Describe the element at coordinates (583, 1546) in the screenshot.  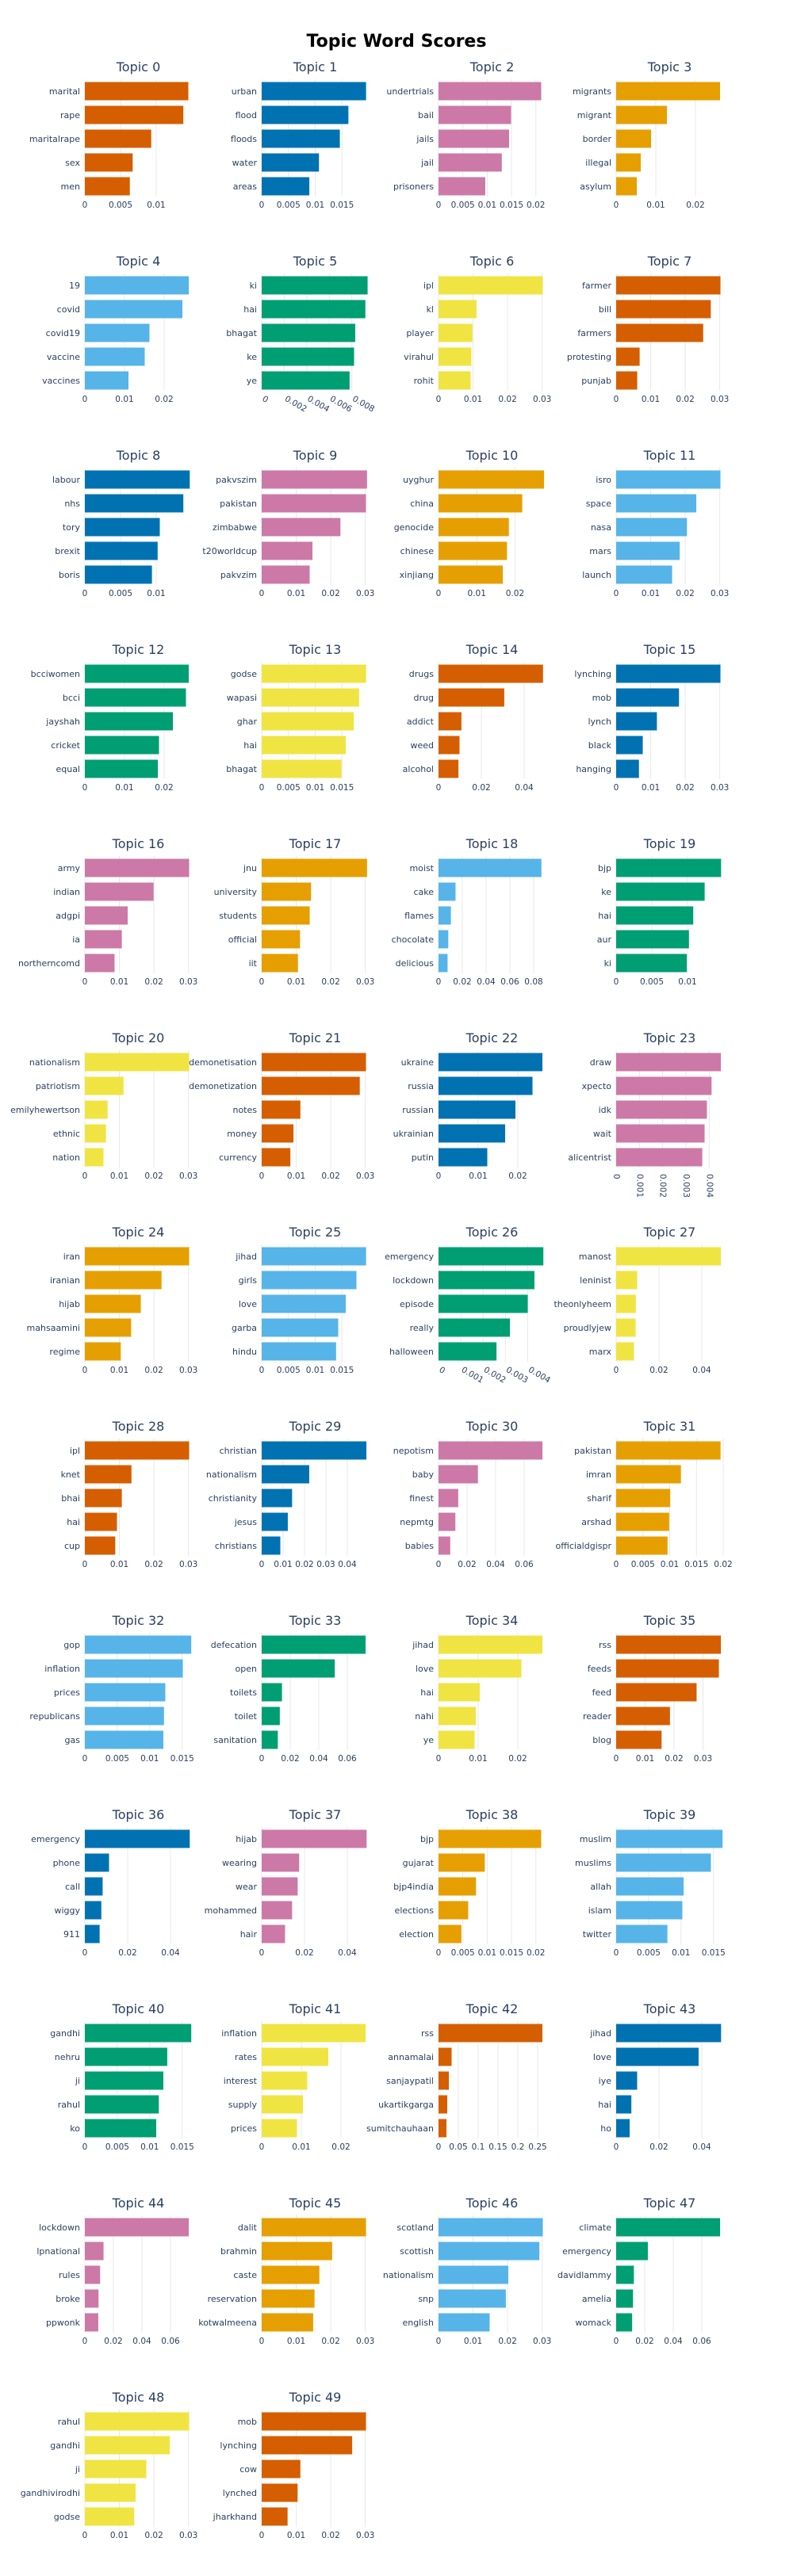
I see `category-label: officialdgispr` at that location.